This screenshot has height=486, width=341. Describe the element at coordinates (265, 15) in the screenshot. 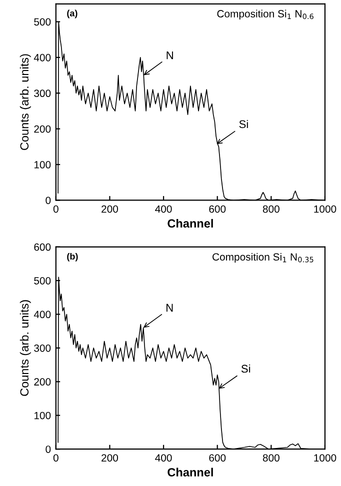

I see `annotation: Composition Si$_{1}$ N$_{0.6}$` at that location.